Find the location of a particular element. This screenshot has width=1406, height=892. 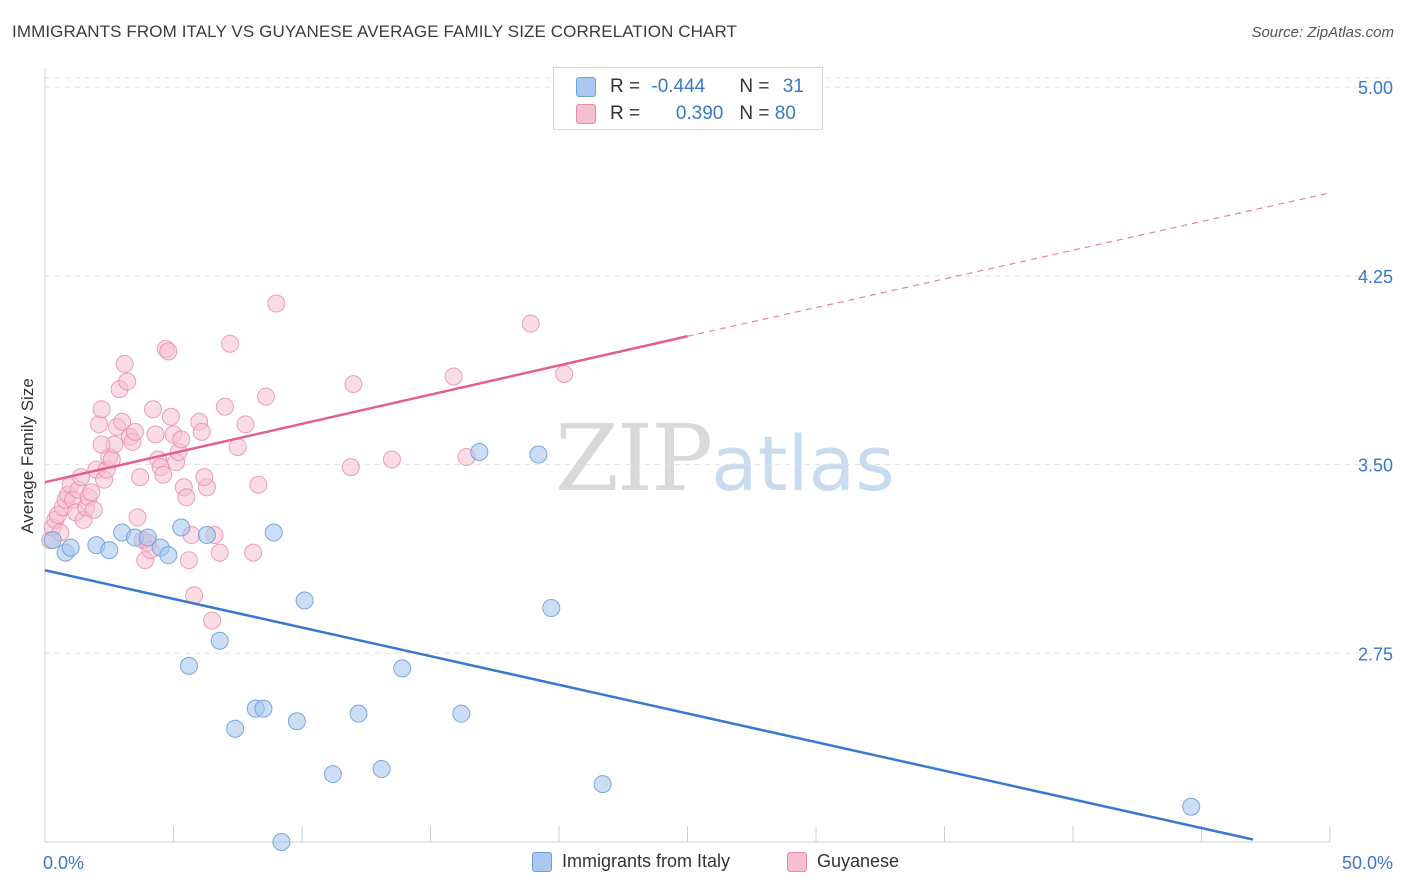

y-tick-label: 4.25 is located at coordinates (1375, 277).